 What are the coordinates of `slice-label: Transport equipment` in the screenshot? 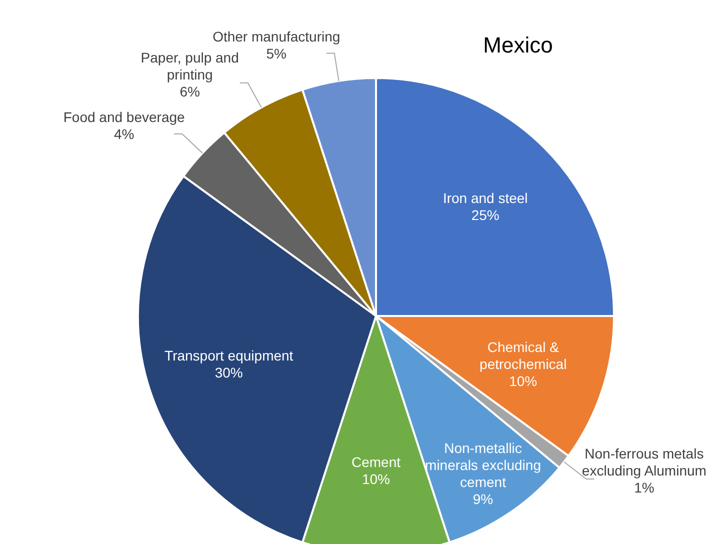 It's located at (229, 355).